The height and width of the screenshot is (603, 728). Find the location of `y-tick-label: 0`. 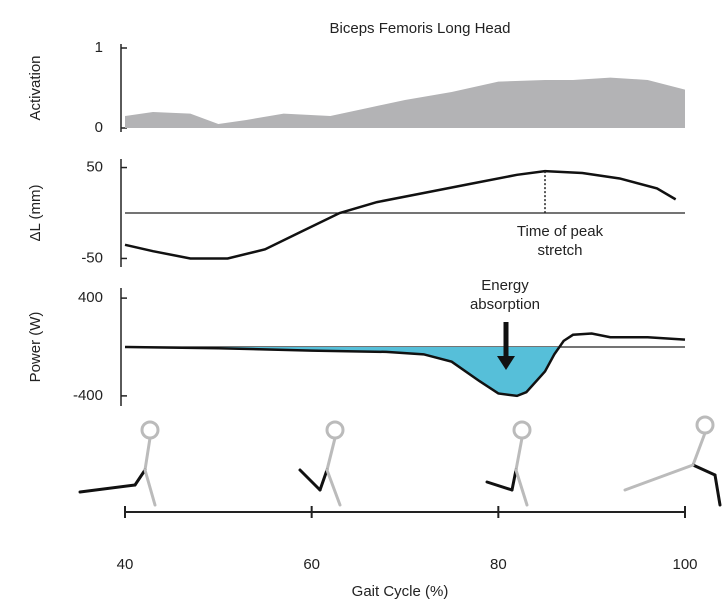

y-tick-label: 0 is located at coordinates (99, 127).